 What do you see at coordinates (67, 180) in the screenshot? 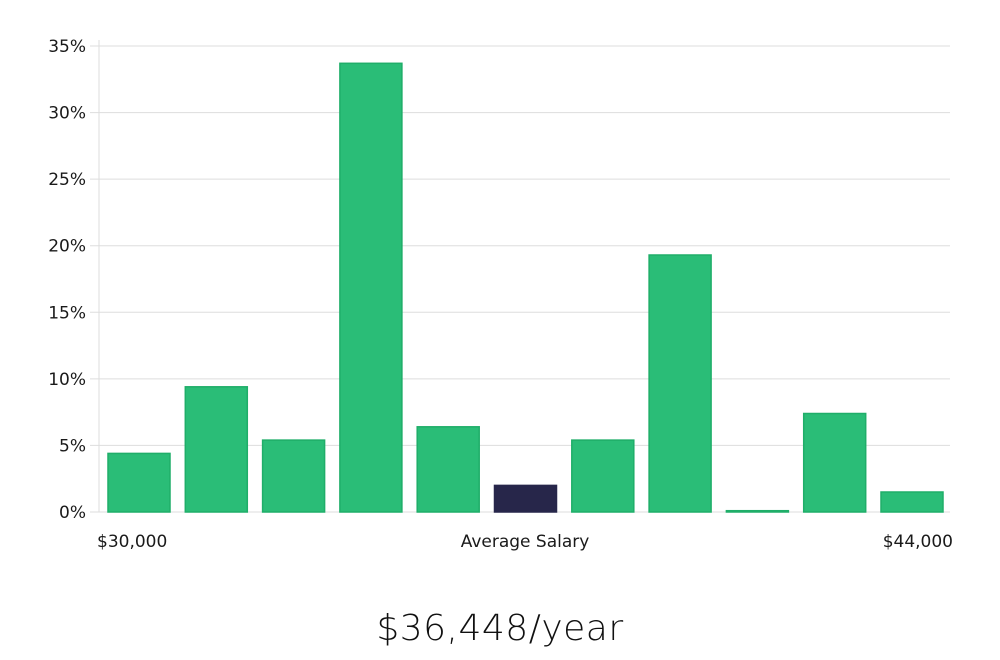
I see `y-tick-label: 25%` at bounding box center [67, 180].